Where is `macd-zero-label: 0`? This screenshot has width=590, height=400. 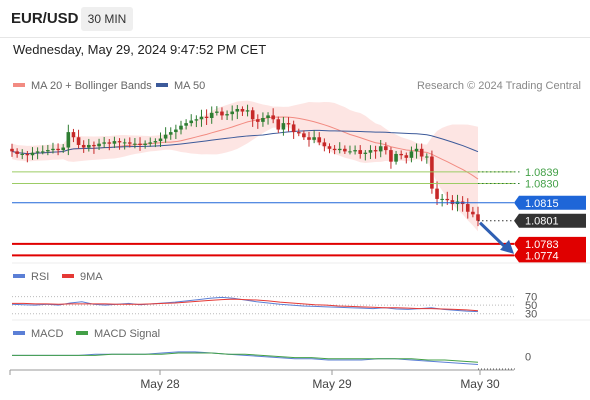 macd-zero-label: 0 is located at coordinates (528, 358).